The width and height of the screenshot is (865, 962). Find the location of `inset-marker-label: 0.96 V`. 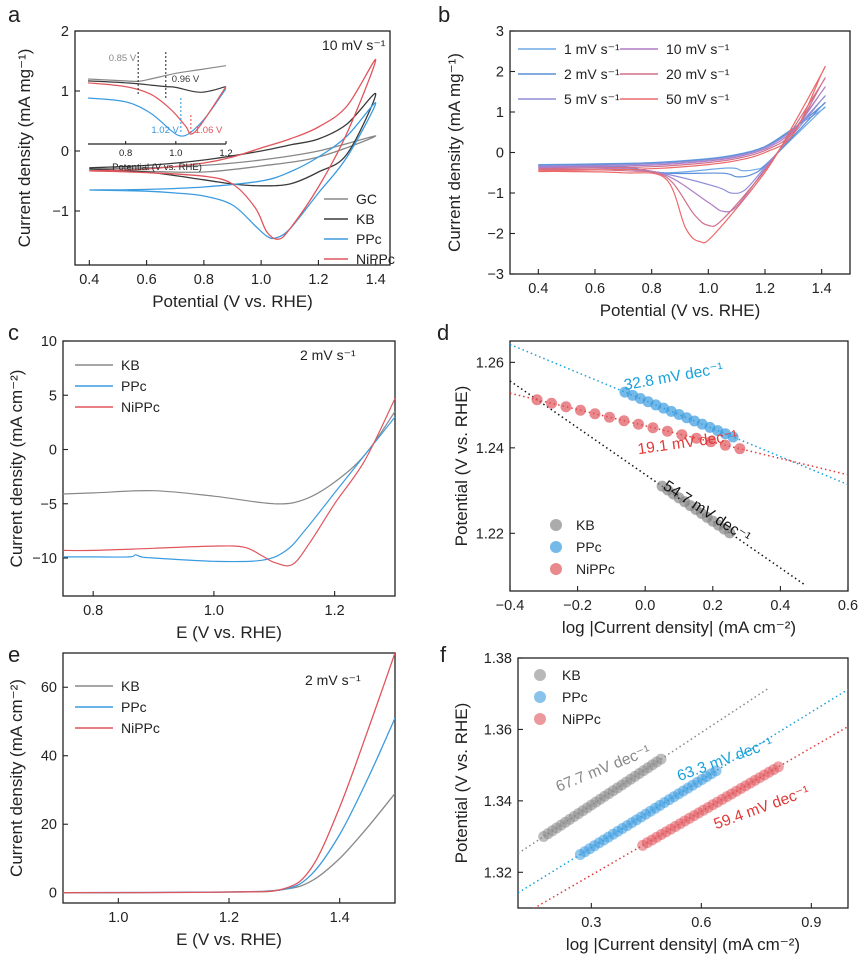

inset-marker-label: 0.96 V is located at coordinates (186, 79).